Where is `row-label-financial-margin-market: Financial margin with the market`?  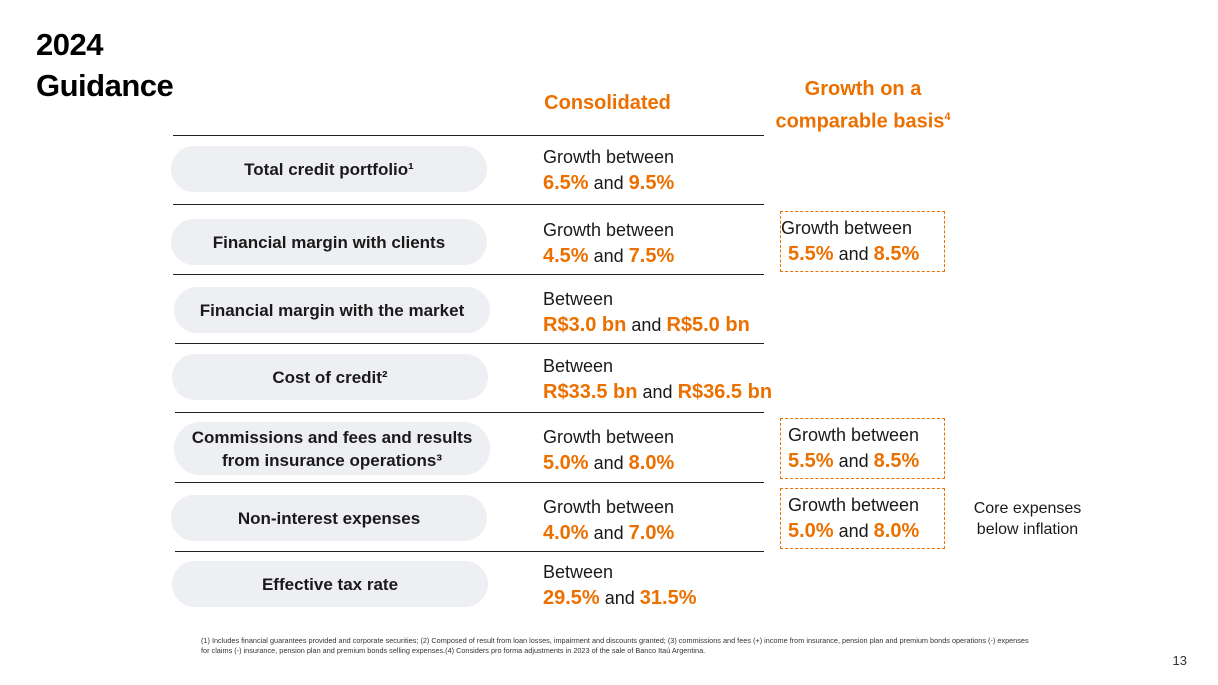 row-label-financial-margin-market: Financial margin with the market is located at coordinates (332, 310).